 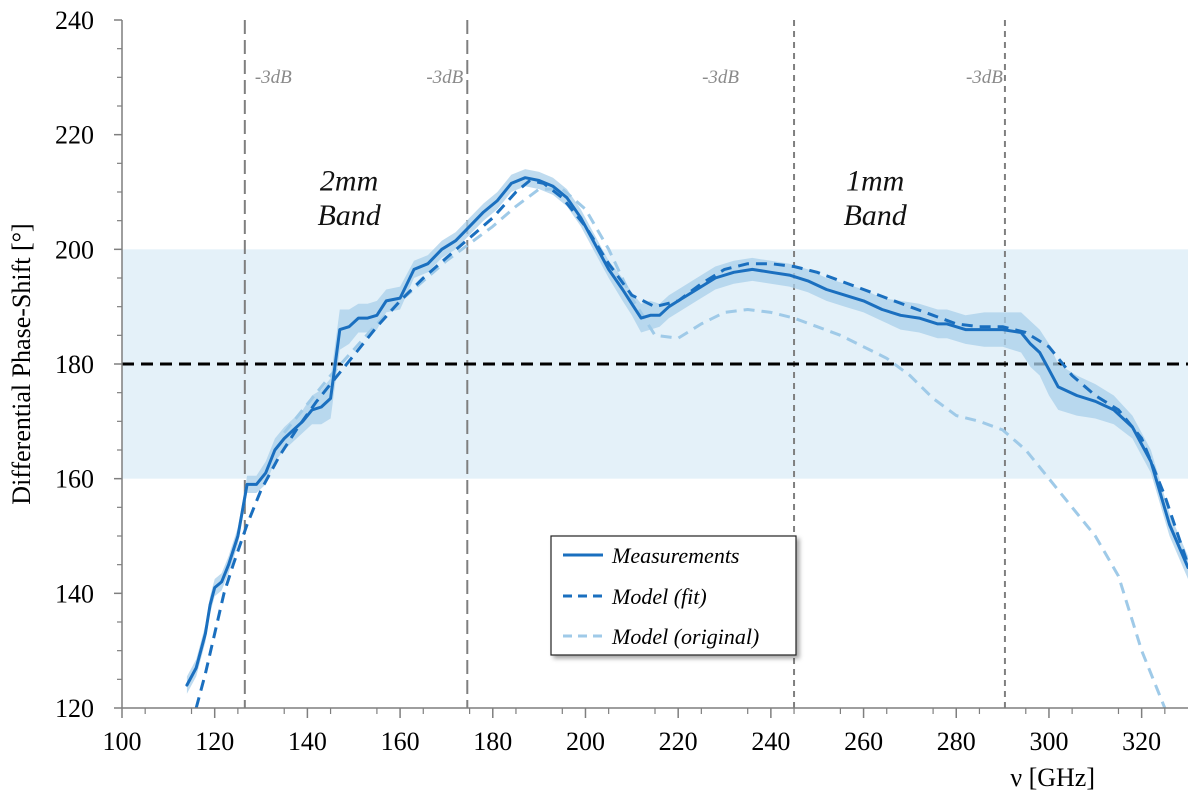 I want to click on band-label-2-line-2: Band, so click(x=875, y=215).